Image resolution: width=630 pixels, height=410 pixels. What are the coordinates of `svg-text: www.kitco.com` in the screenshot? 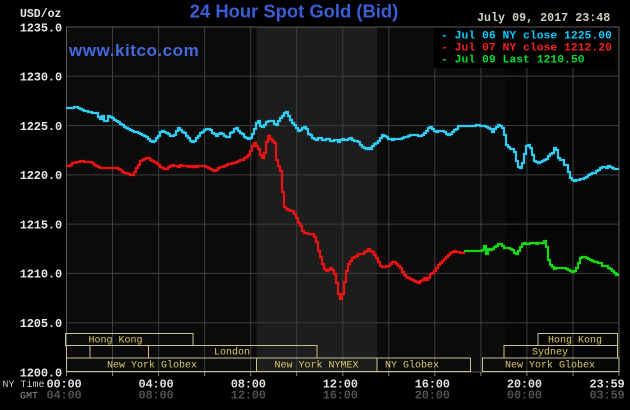 It's located at (133, 50).